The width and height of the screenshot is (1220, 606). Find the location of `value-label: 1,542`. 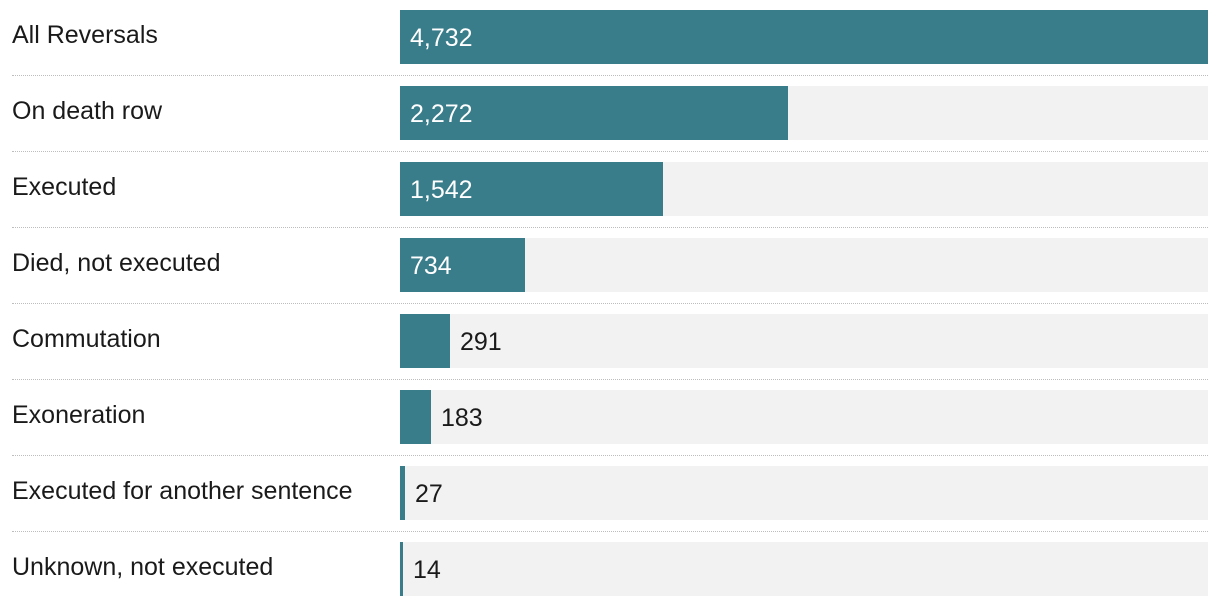

value-label: 1,542 is located at coordinates (441, 190).